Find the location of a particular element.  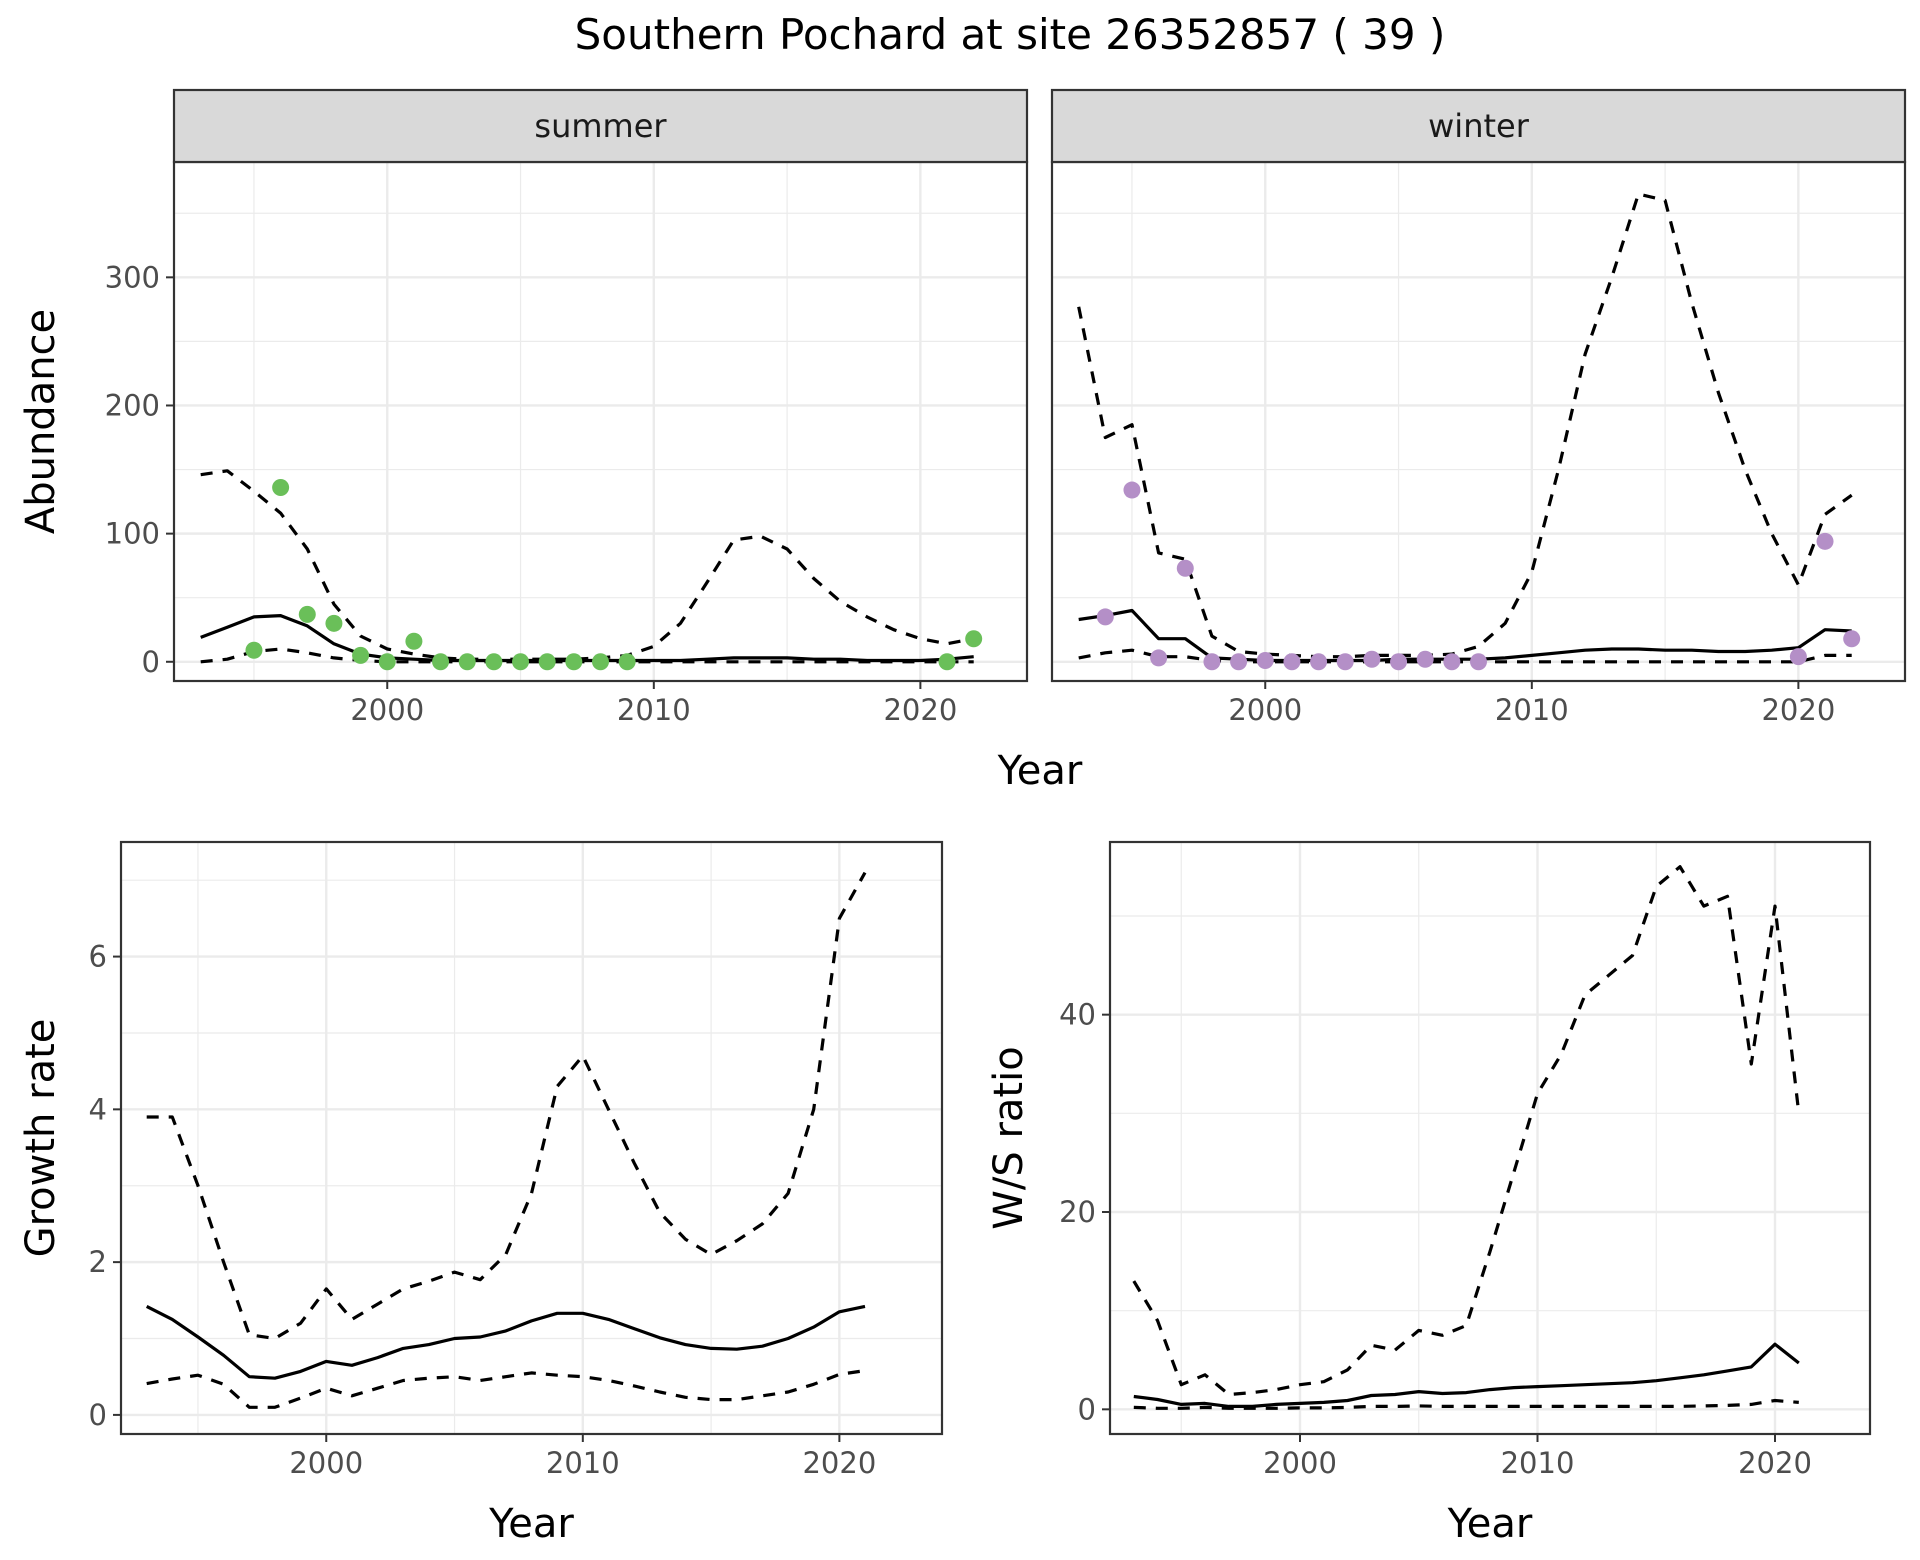

y-tick-label: 4 is located at coordinates (98, 1109).